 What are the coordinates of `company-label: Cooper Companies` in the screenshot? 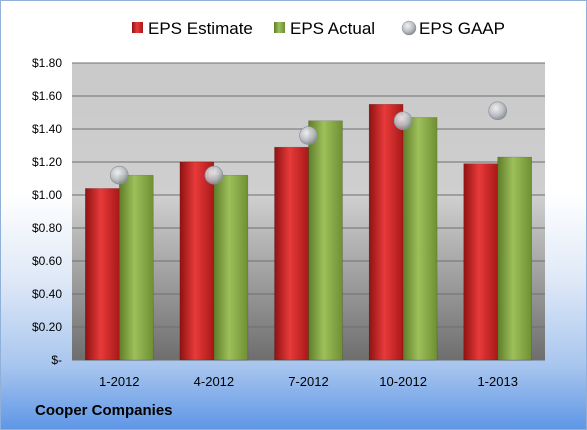 It's located at (104, 410).